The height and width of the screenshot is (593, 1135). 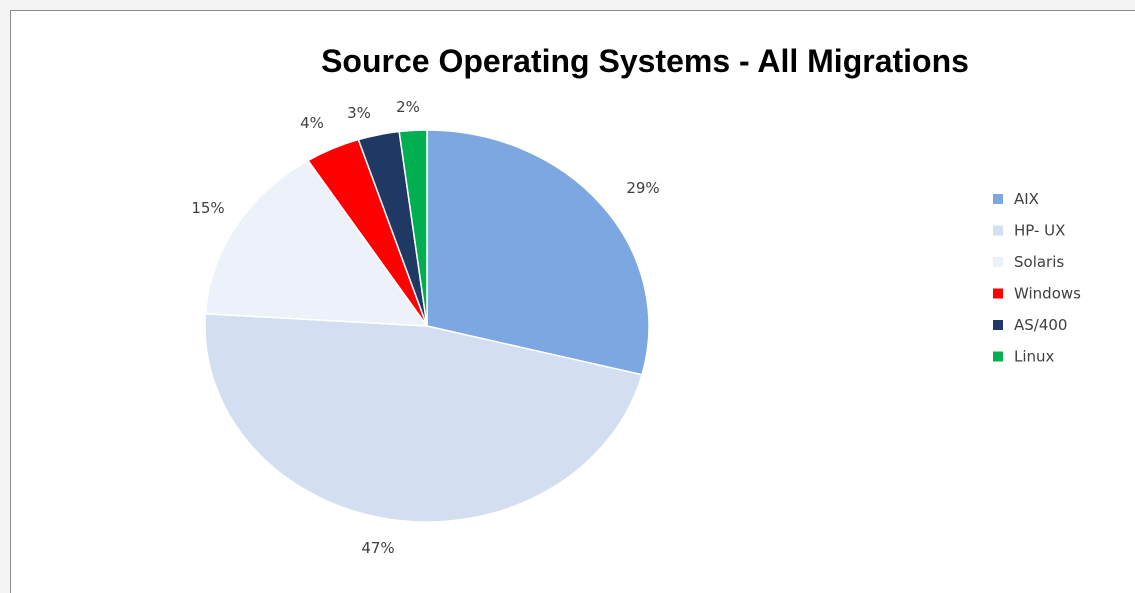 What do you see at coordinates (316, 243) in the screenshot?
I see `pie-slice-solaris` at bounding box center [316, 243].